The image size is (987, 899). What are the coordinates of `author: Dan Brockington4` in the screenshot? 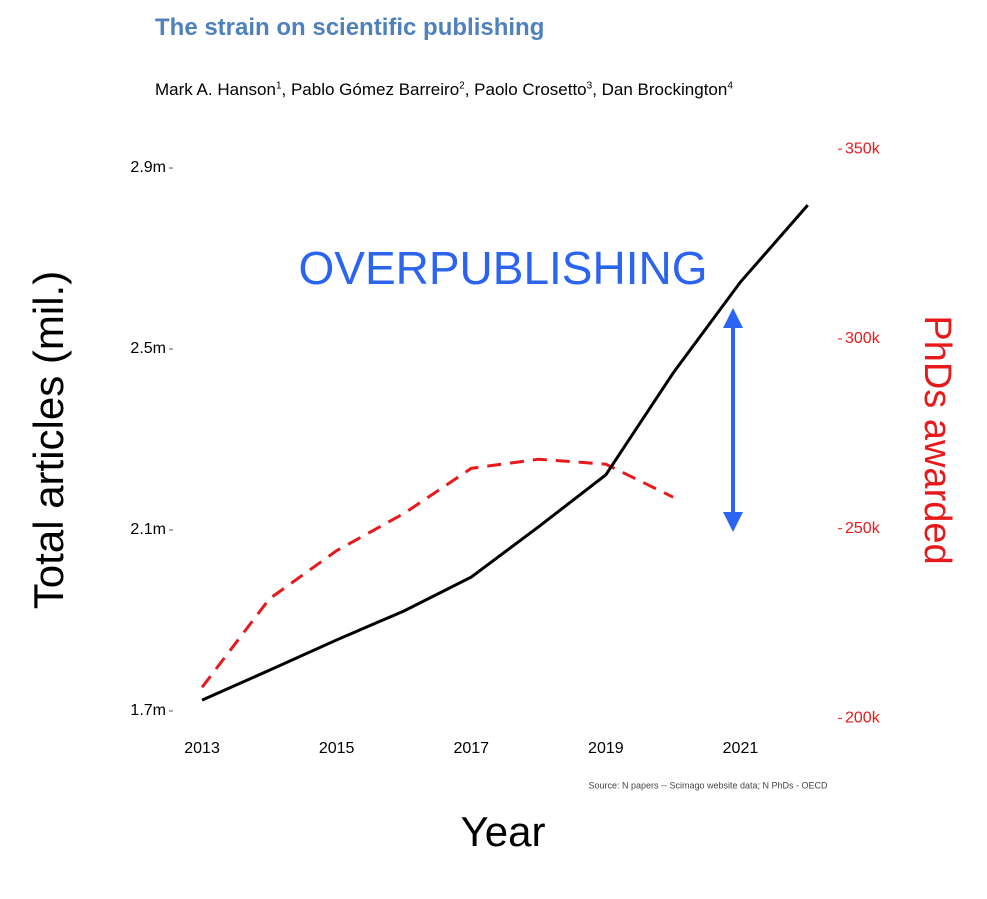 It's located at (662, 89).